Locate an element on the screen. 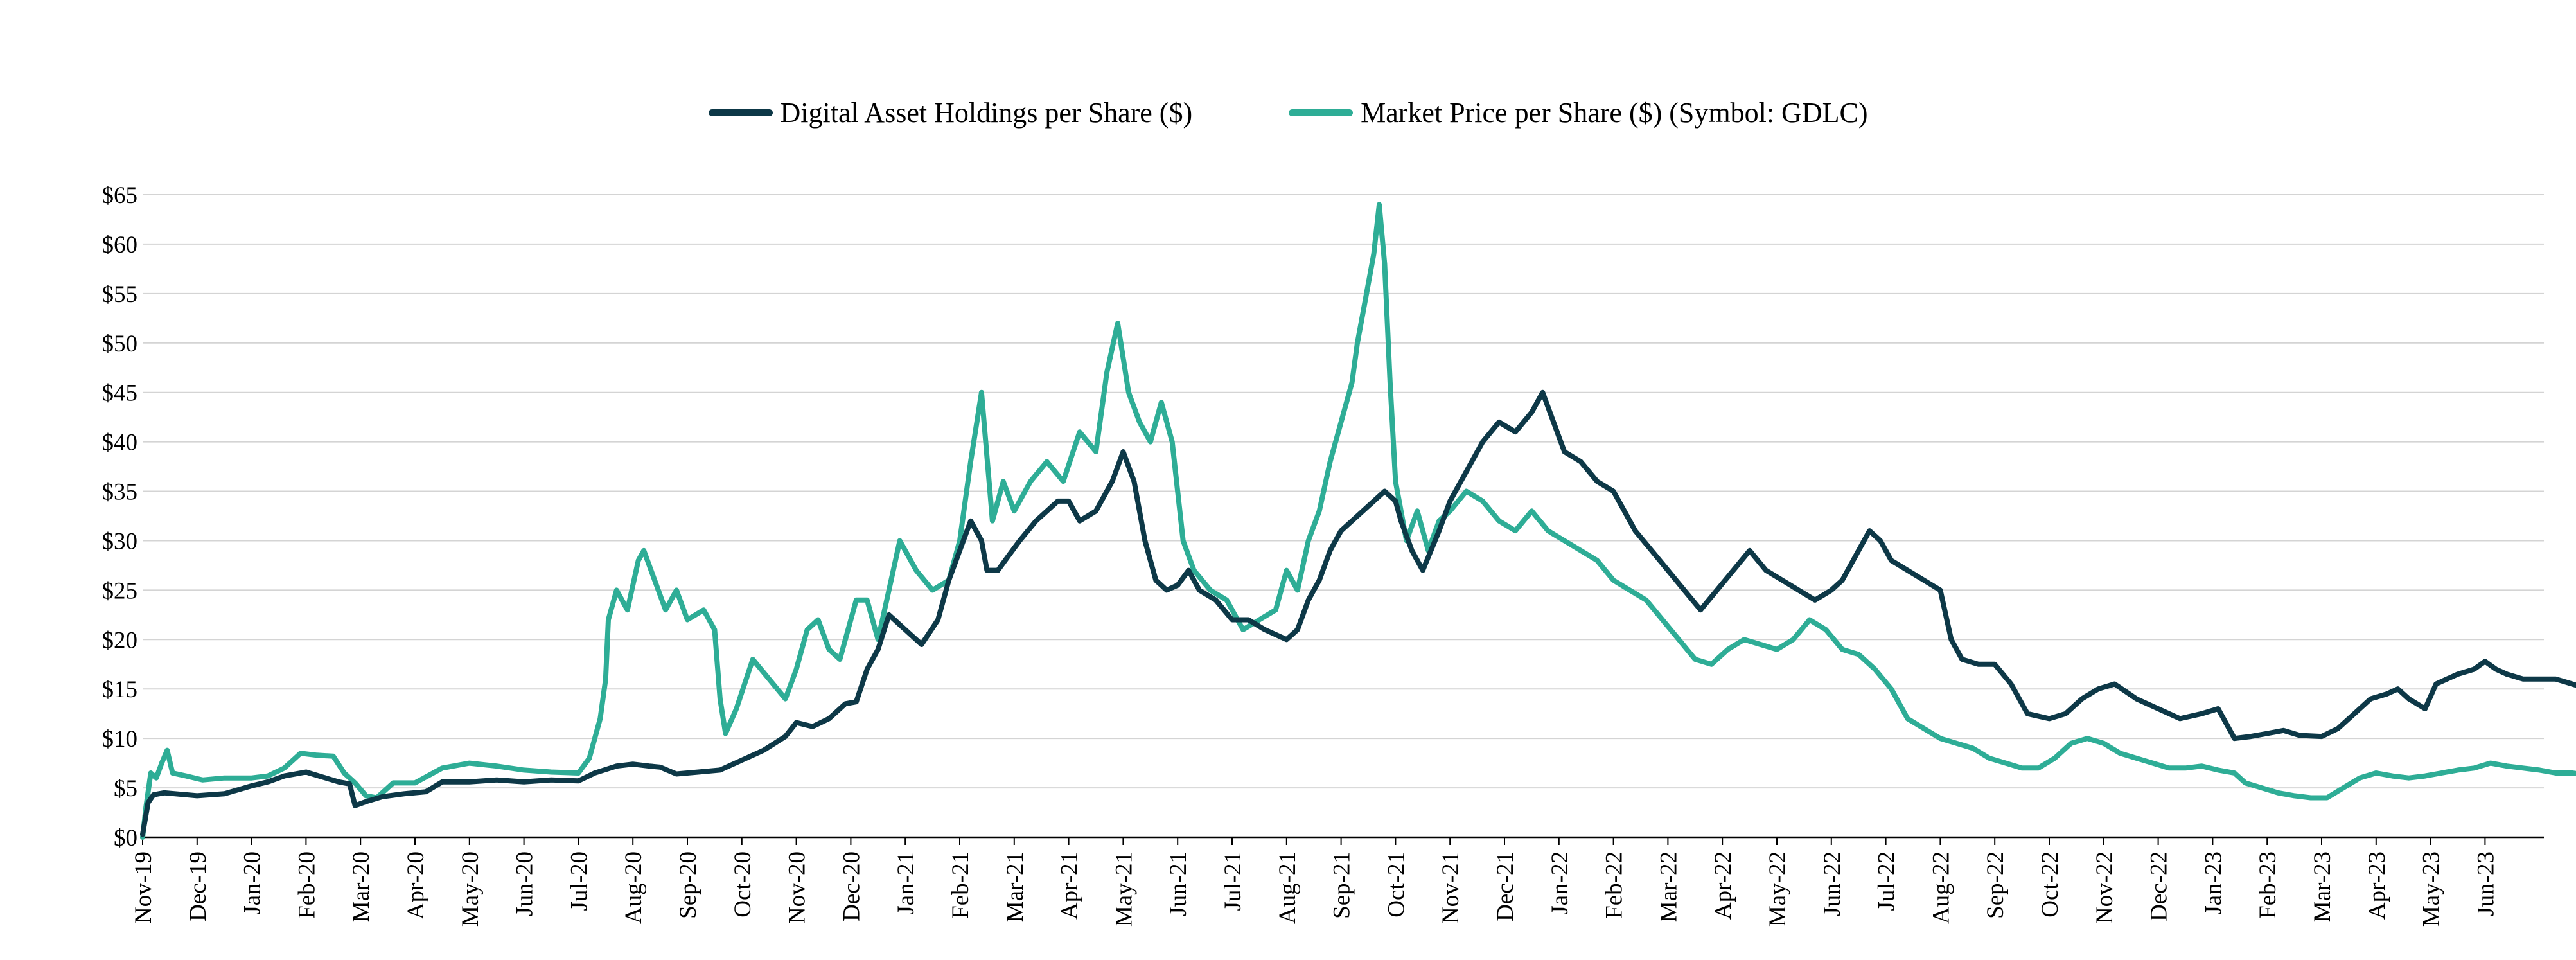 The width and height of the screenshot is (2576, 960). x-tick-label: Oct-20 is located at coordinates (743, 884).